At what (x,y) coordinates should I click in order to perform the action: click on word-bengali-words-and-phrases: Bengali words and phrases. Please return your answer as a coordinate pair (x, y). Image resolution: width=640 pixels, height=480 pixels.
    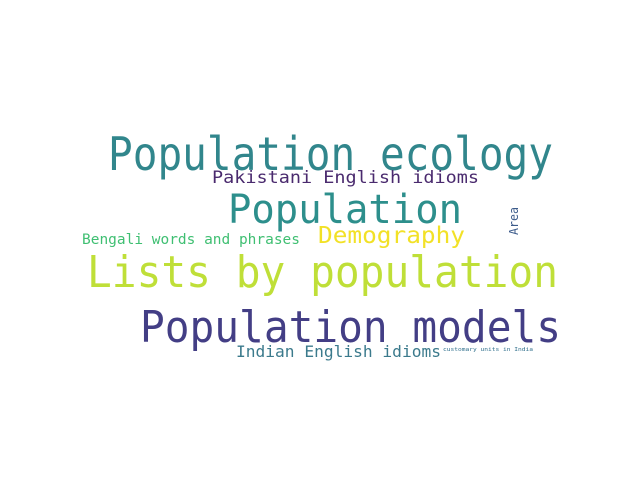
    Looking at the image, I should click on (191, 240).